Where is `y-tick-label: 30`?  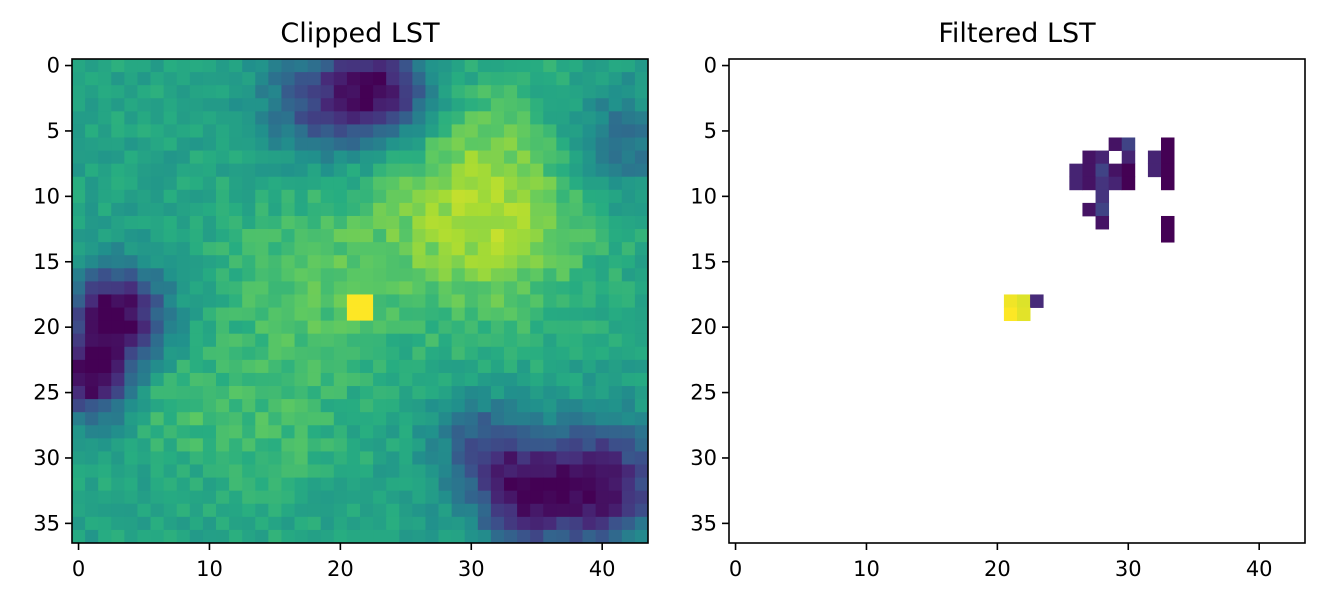
y-tick-label: 30 is located at coordinates (46, 458).